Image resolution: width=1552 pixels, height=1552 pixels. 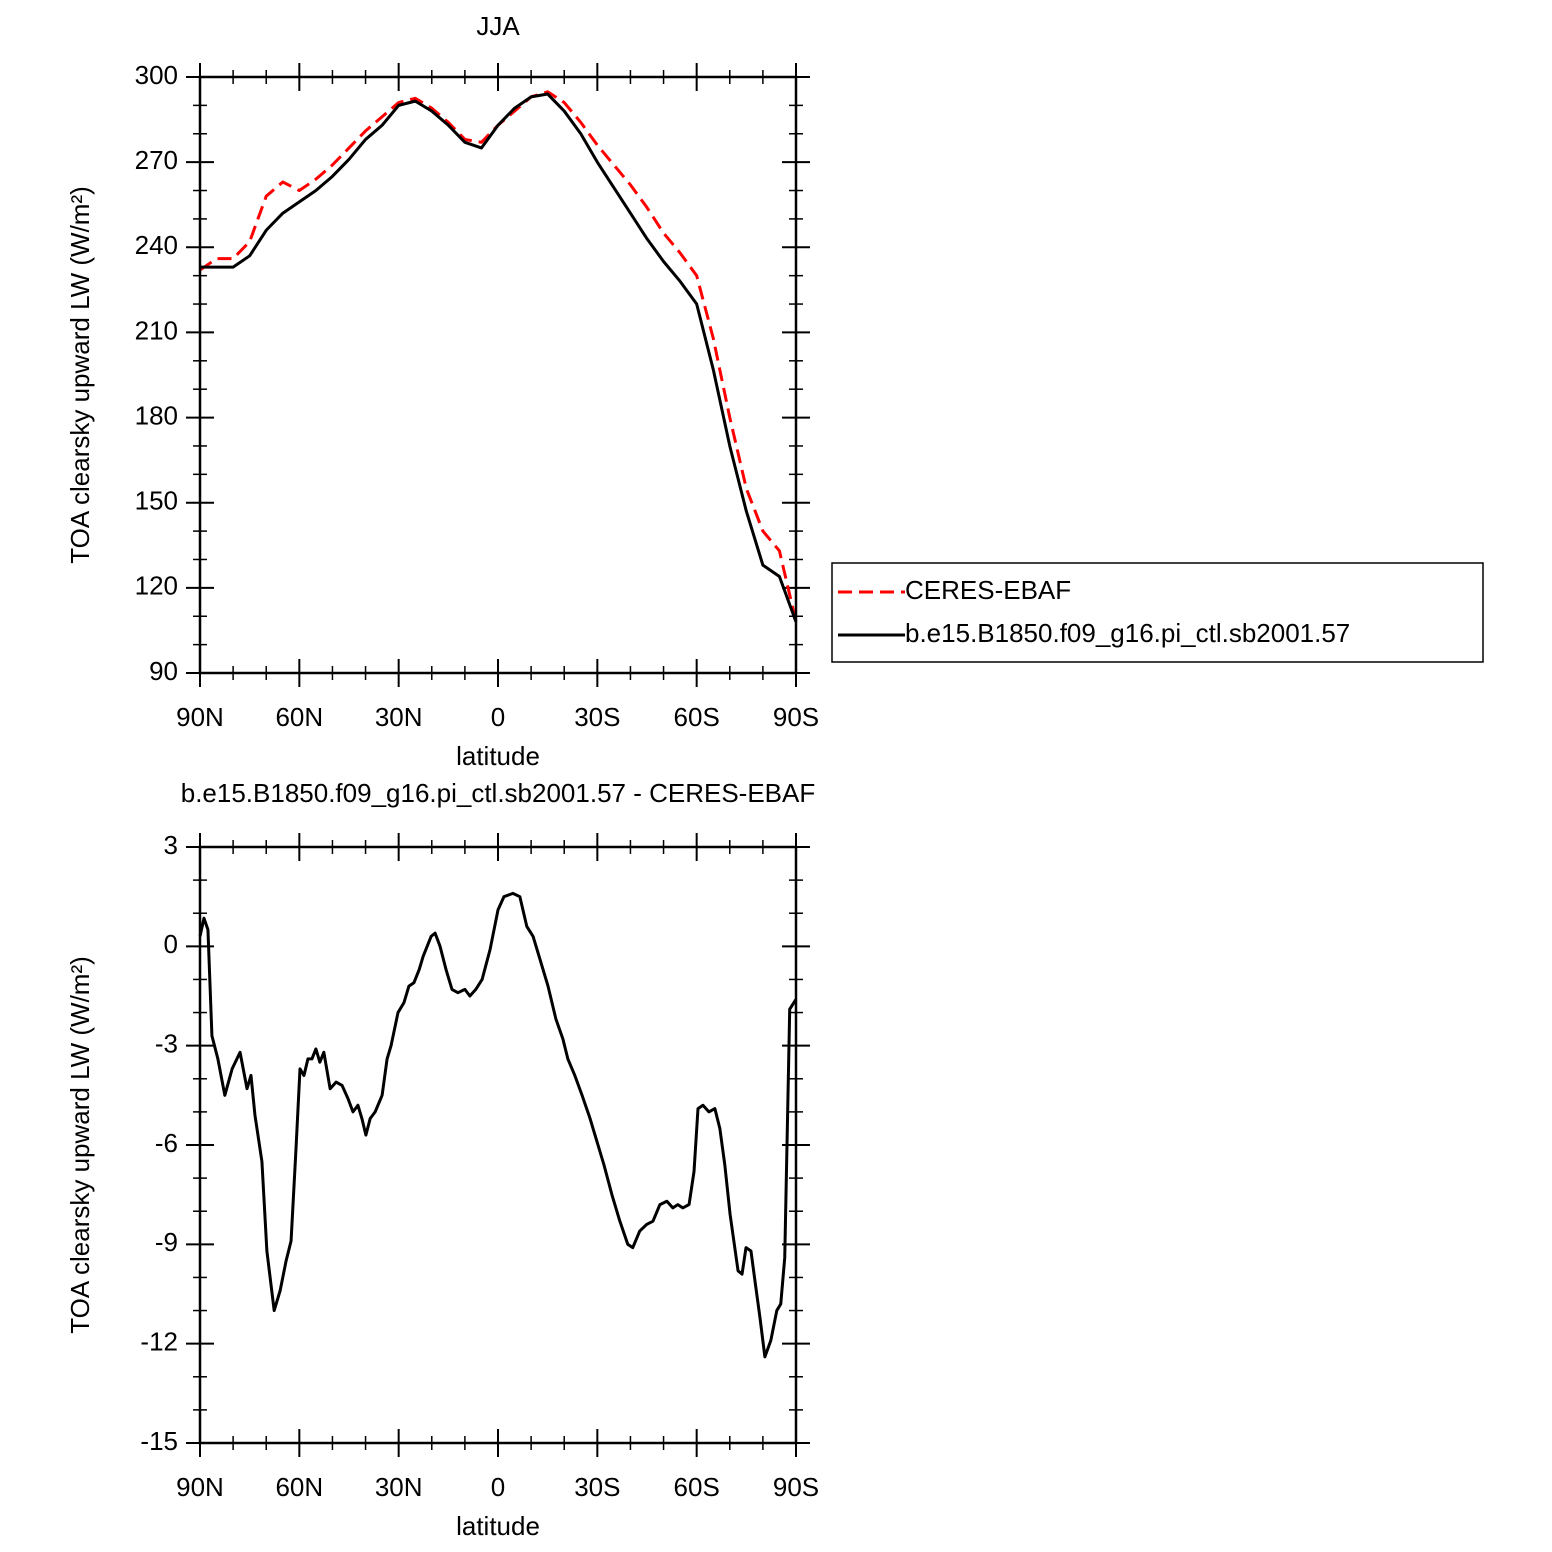 What do you see at coordinates (1157, 612) in the screenshot?
I see `legend-box` at bounding box center [1157, 612].